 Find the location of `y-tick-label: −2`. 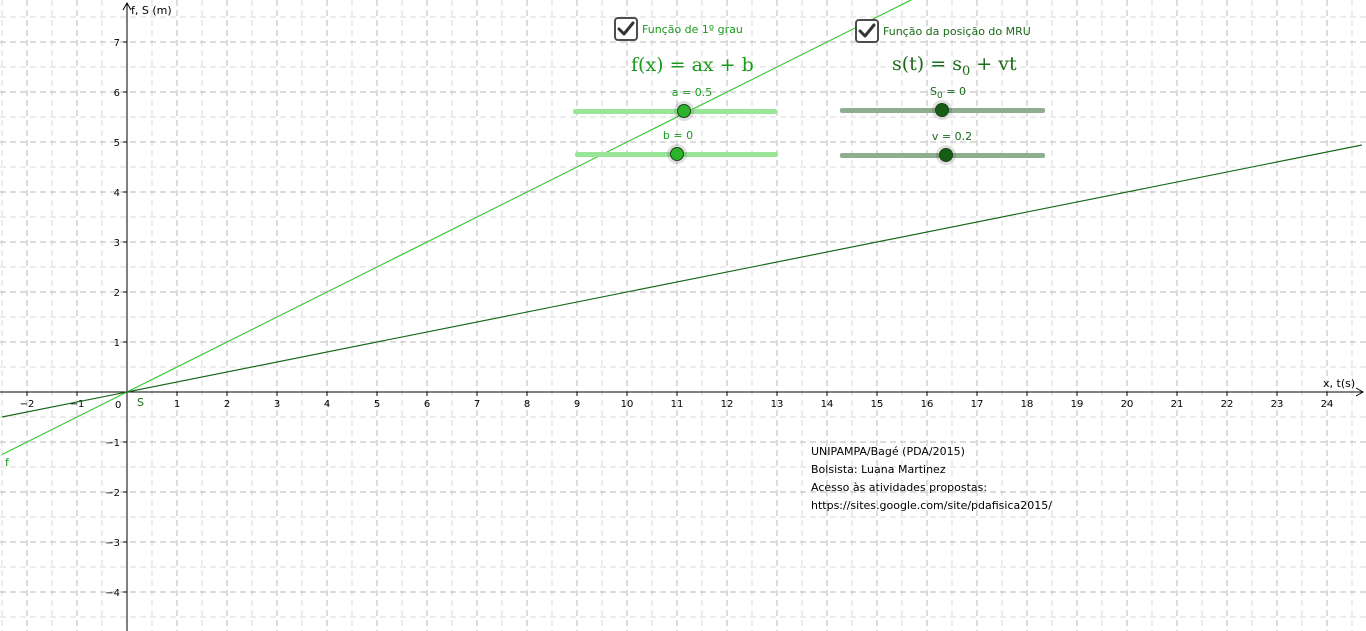

y-tick-label: −2 is located at coordinates (112, 493).